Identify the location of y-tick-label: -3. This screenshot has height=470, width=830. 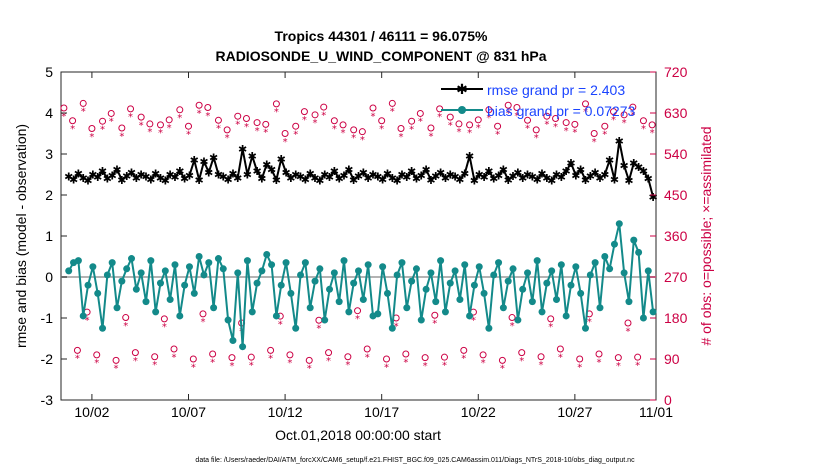
(47, 400).